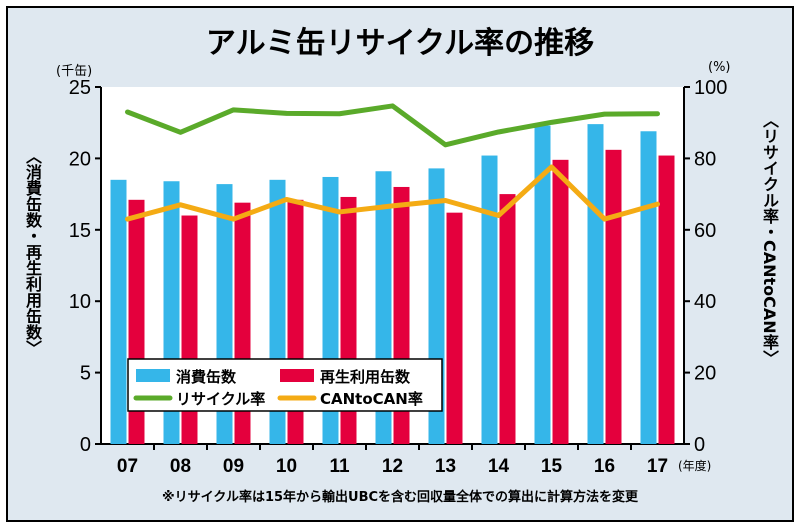 Image resolution: width=800 pixels, height=528 pixels. What do you see at coordinates (80, 159) in the screenshot?
I see `left-tick-label: 20` at bounding box center [80, 159].